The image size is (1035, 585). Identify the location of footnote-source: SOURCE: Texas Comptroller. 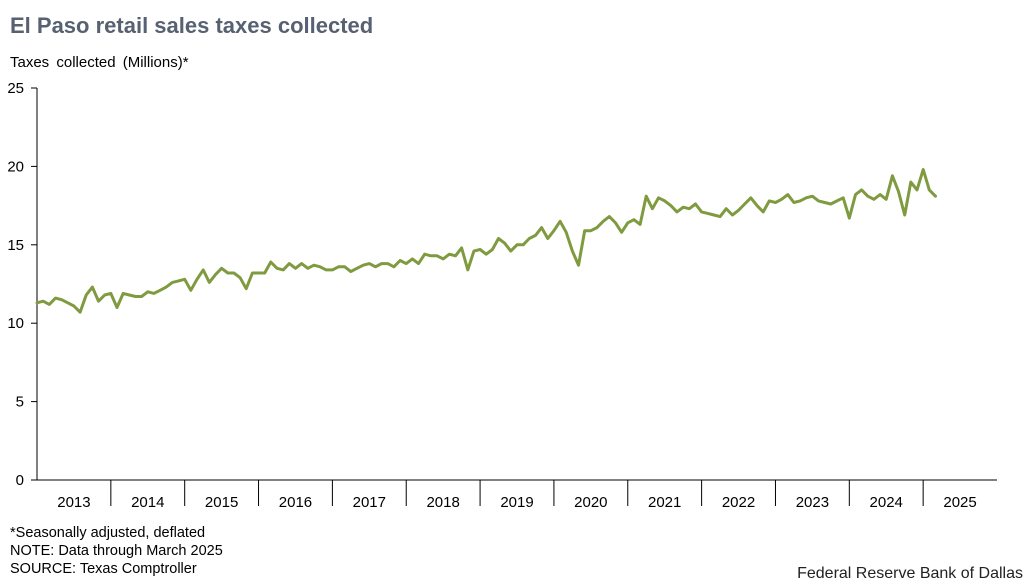
(103, 569).